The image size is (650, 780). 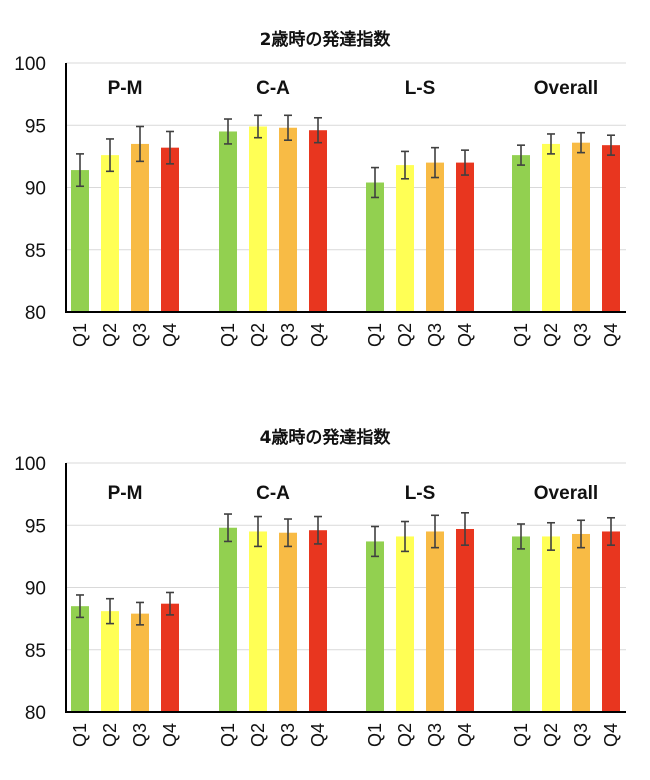 I want to click on chart-title: 2歳時の発達指数, so click(x=326, y=39).